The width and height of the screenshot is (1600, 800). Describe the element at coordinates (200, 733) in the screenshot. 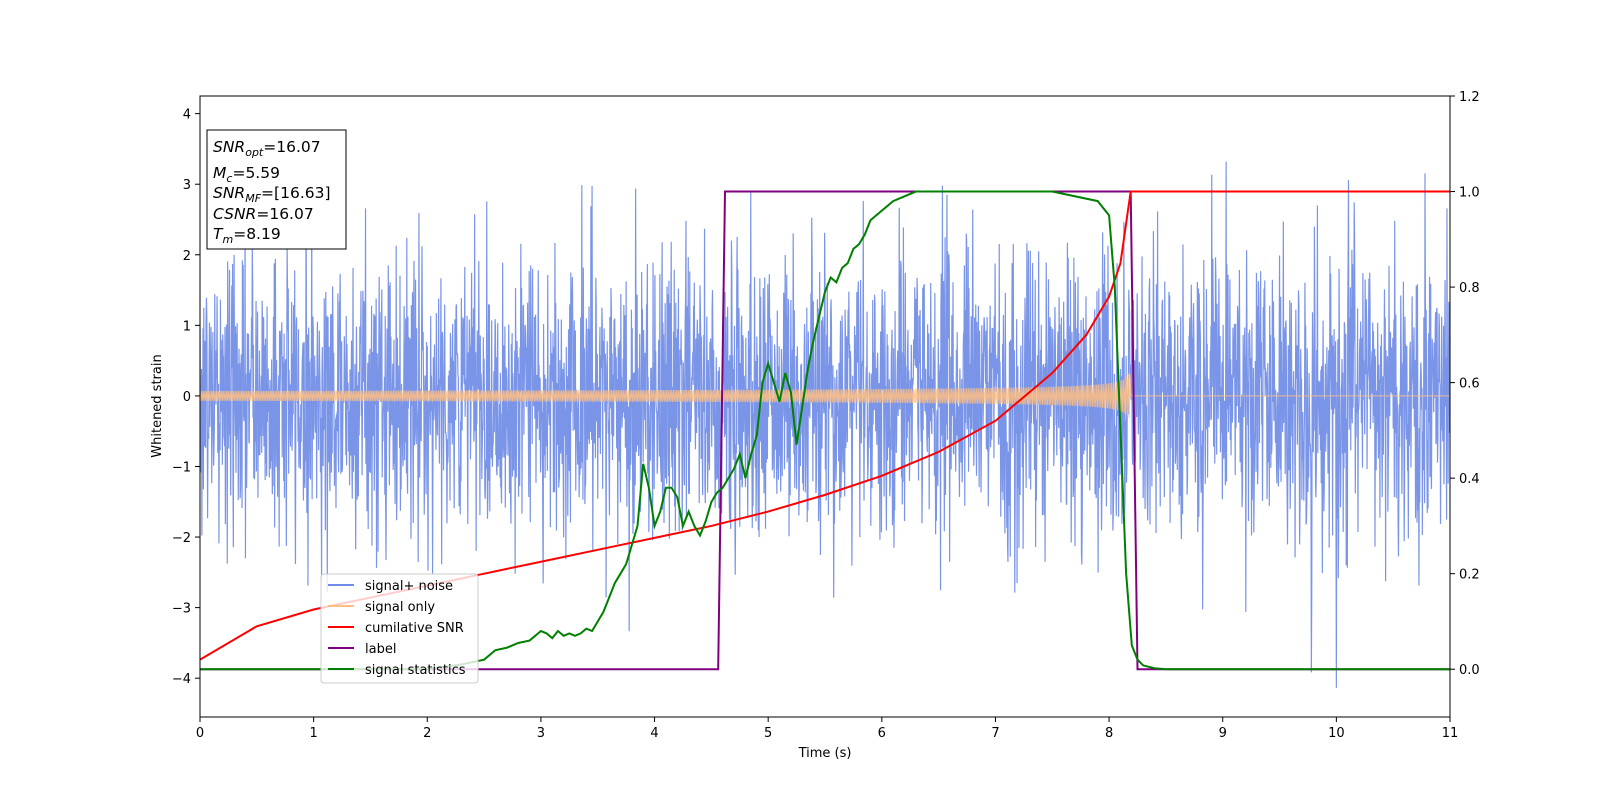

I see `x-tick-label: 0` at that location.